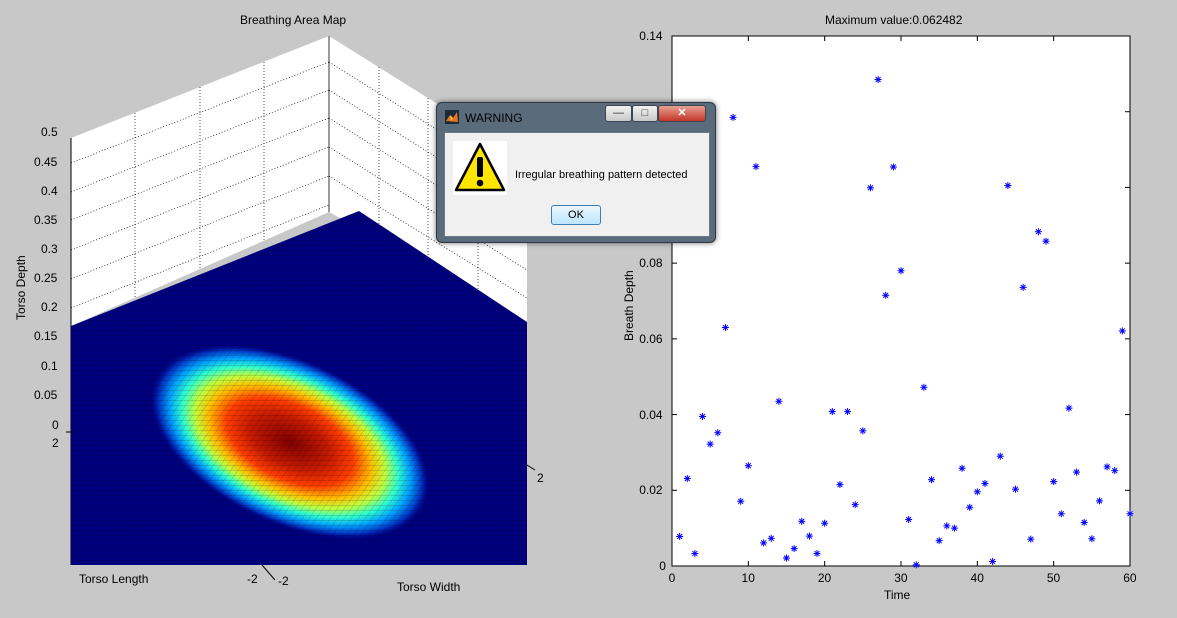  I want to click on dialog-message: Irregular breathing pattern detected, so click(601, 175).